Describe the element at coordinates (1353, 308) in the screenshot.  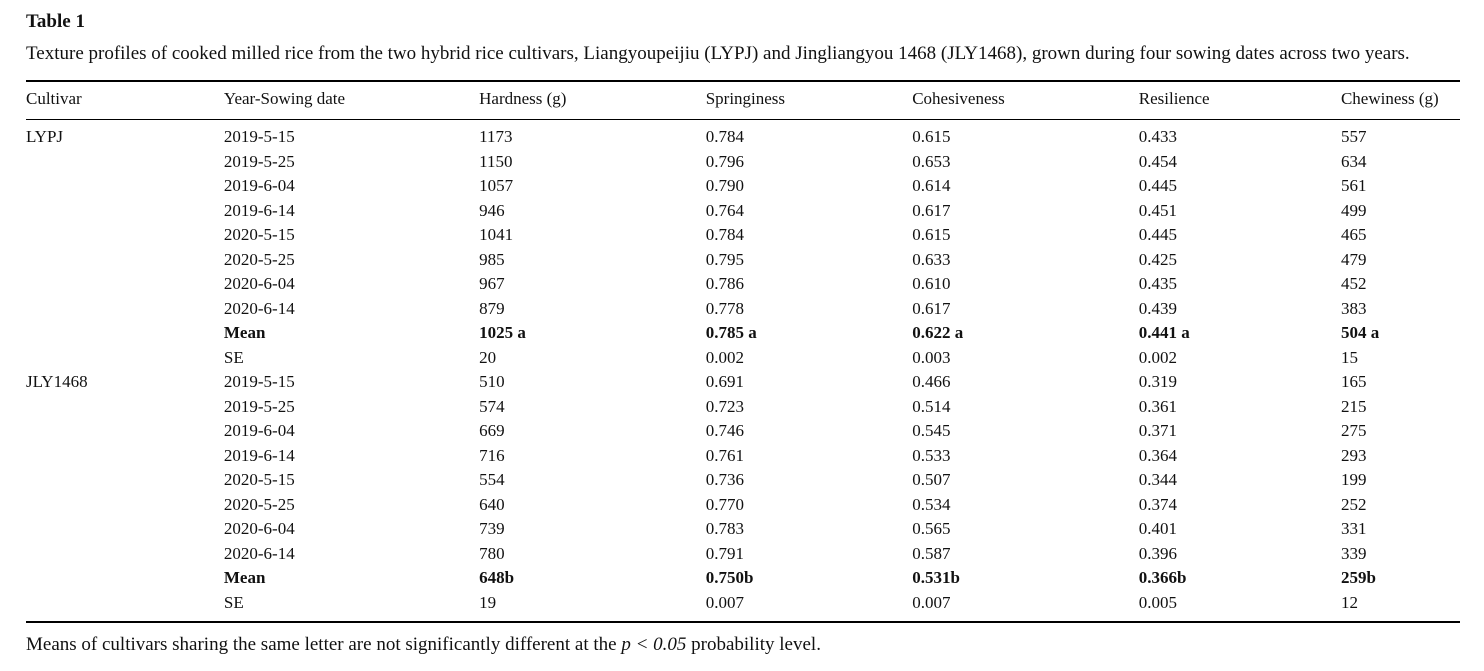
I see `table-cell: 383` at that location.